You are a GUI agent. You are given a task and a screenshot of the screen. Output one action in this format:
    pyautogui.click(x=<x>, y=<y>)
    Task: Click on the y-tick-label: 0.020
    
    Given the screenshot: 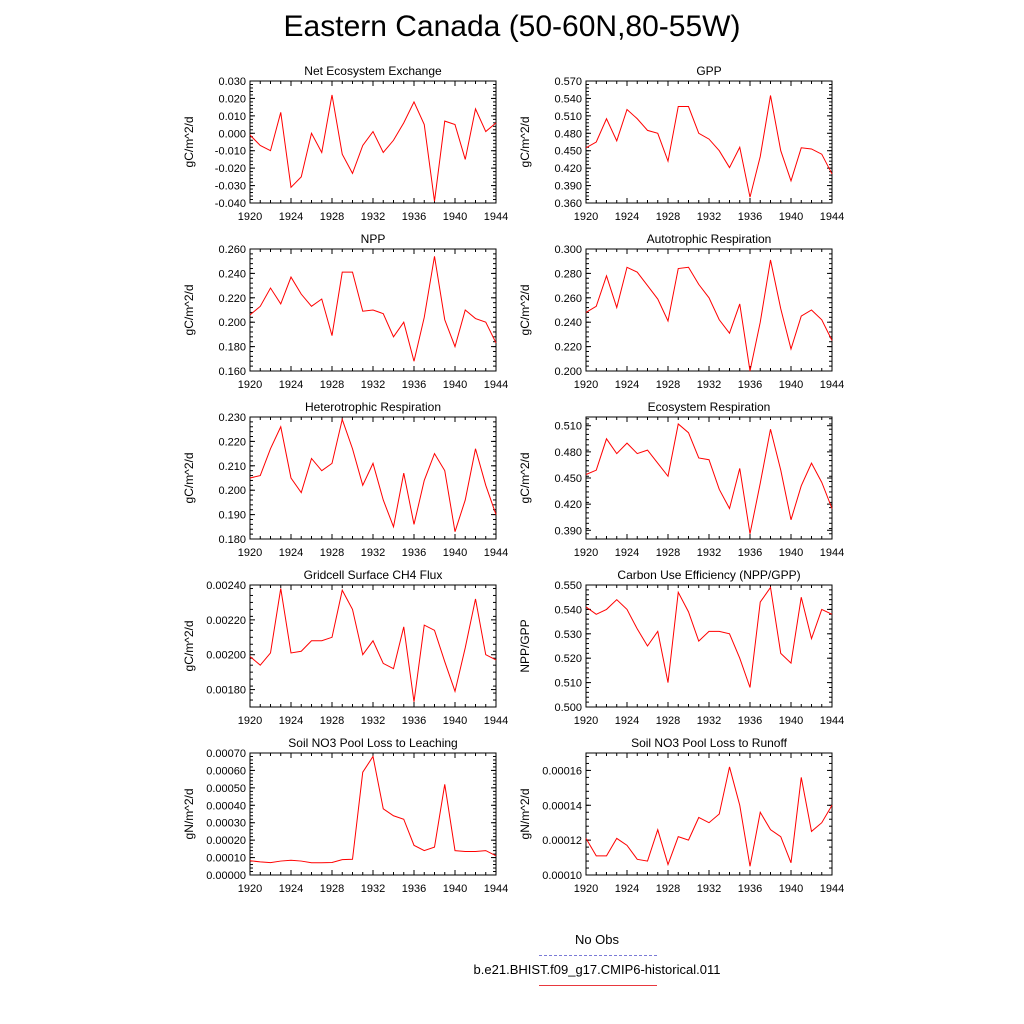 What is the action you would take?
    pyautogui.click(x=232, y=99)
    